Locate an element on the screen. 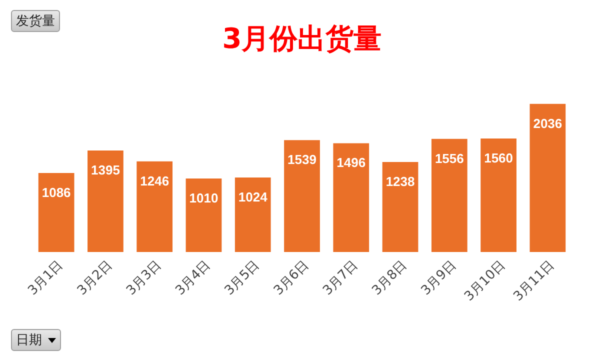  x-tick-label: 3月4日 is located at coordinates (193, 278).